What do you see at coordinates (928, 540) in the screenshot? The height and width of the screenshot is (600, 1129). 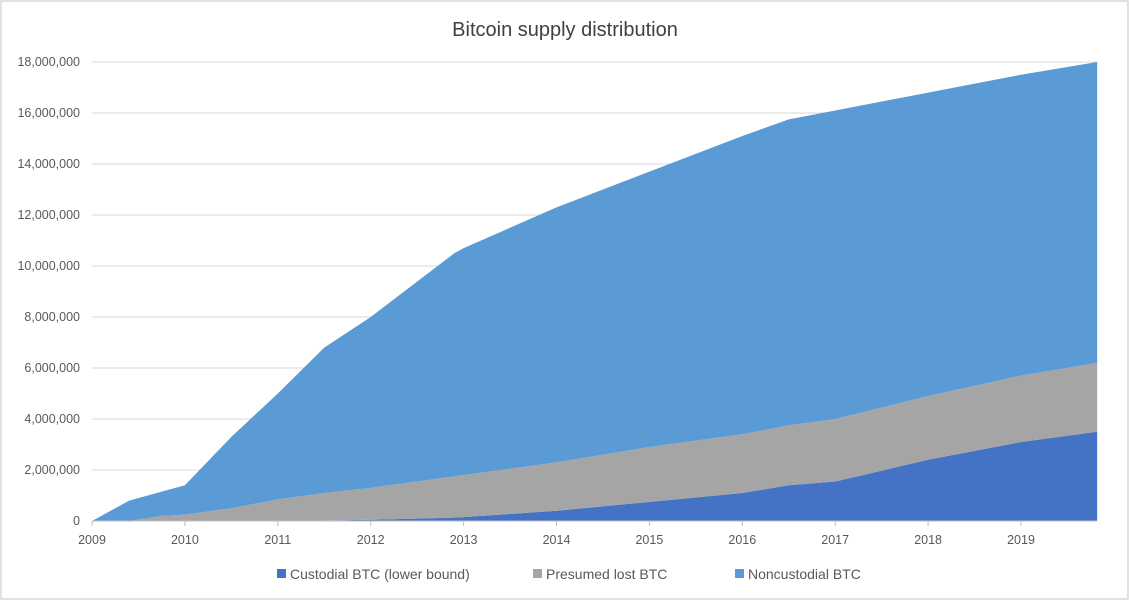 I see `x-tick-label: 2018` at bounding box center [928, 540].